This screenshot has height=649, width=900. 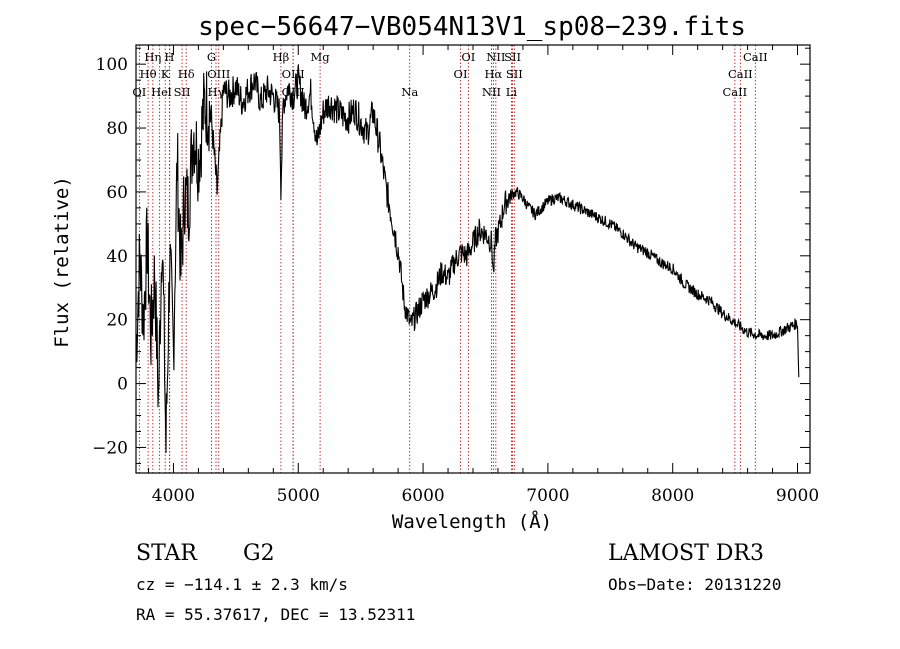 What do you see at coordinates (159, 92) in the screenshot?
I see `line-label-3: He` at bounding box center [159, 92].